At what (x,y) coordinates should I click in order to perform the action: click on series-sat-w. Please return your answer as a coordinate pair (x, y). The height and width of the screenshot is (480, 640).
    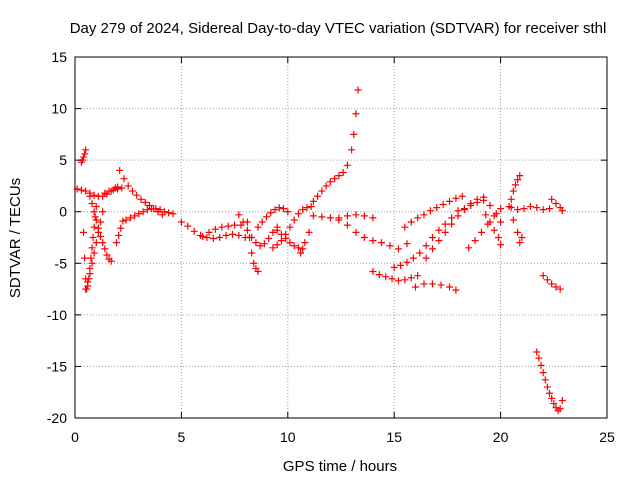
    Looking at the image, I should click on (433, 211).